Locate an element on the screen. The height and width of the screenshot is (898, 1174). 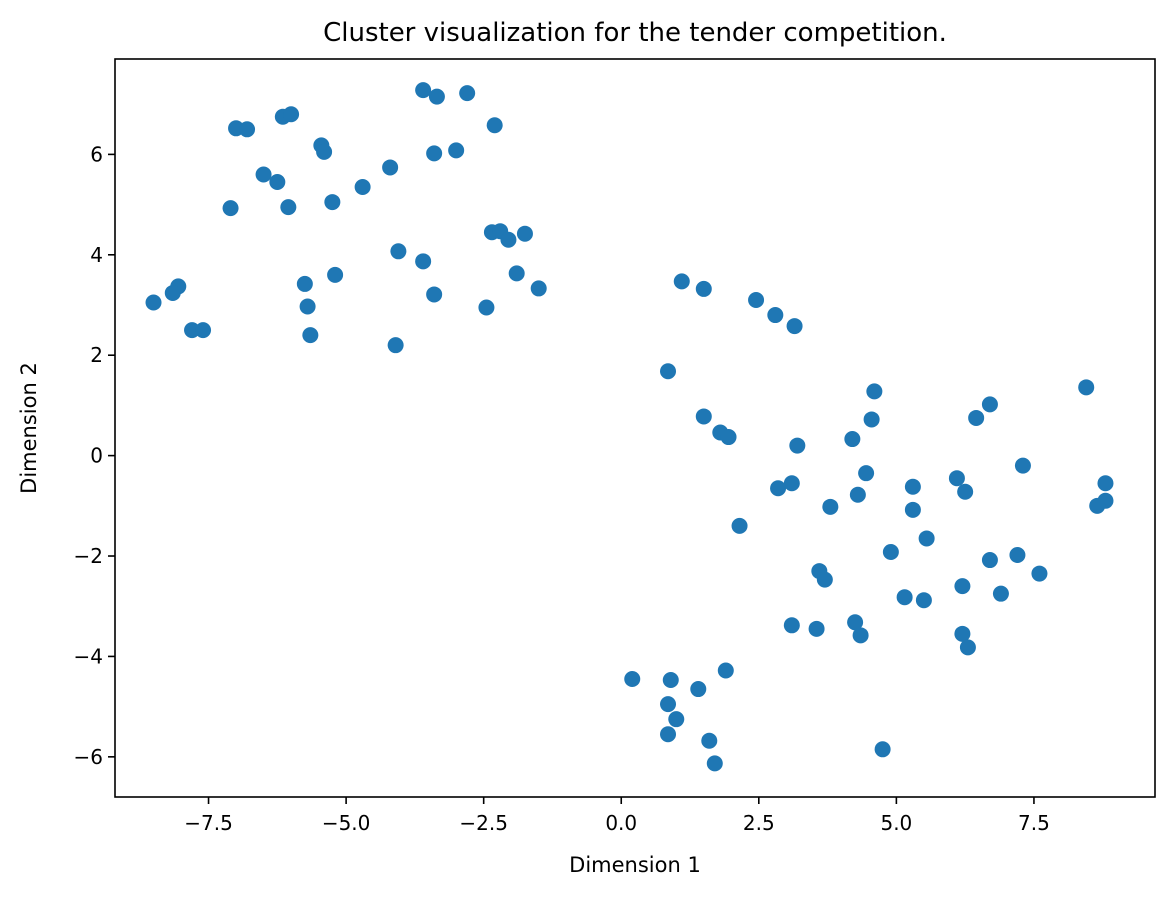
y-tick-label: −6 is located at coordinates (88, 757).